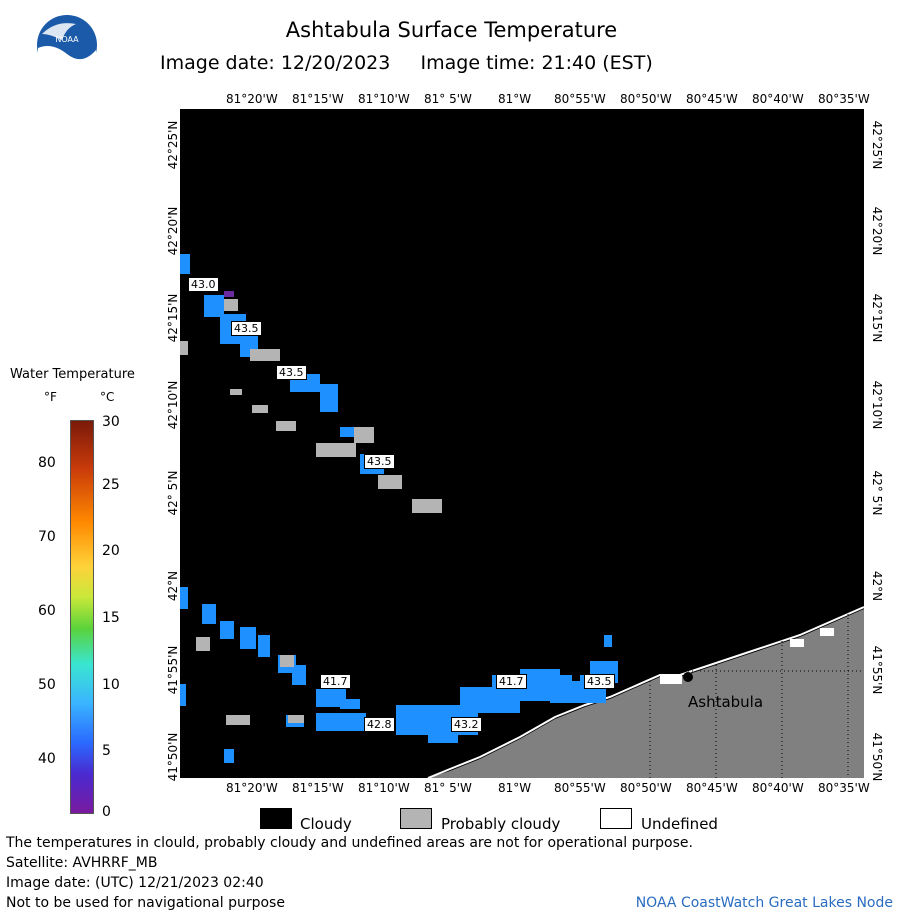  Describe the element at coordinates (844, 99) in the screenshot. I see `top-tick: 80°35'W` at that location.